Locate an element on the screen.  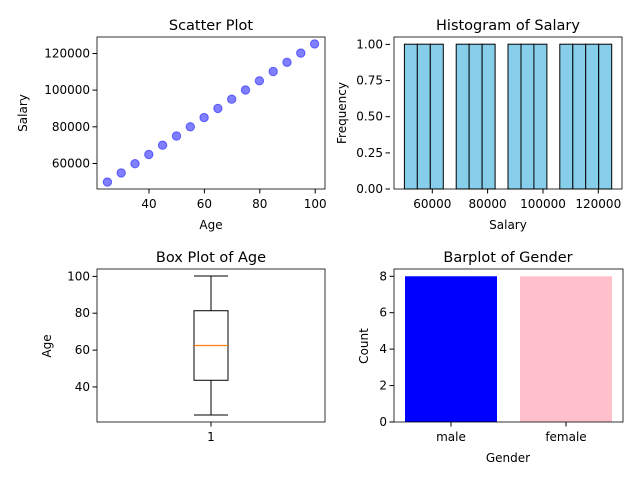
scatter-x-tick-label: 80 is located at coordinates (259, 204).